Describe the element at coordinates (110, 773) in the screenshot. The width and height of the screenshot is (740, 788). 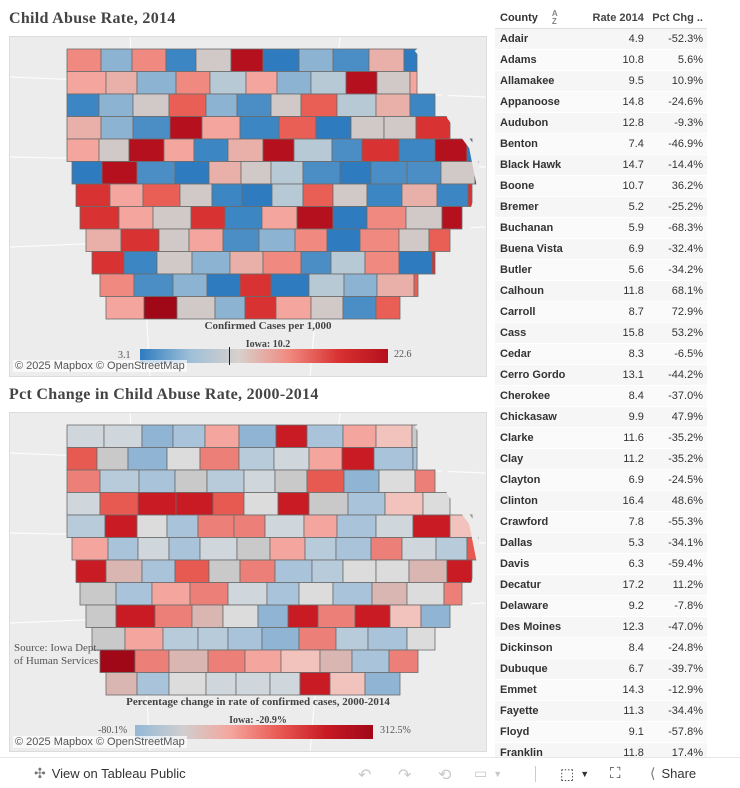
I see `view-on-tableau-button: ✣ View on Tableau Public` at that location.